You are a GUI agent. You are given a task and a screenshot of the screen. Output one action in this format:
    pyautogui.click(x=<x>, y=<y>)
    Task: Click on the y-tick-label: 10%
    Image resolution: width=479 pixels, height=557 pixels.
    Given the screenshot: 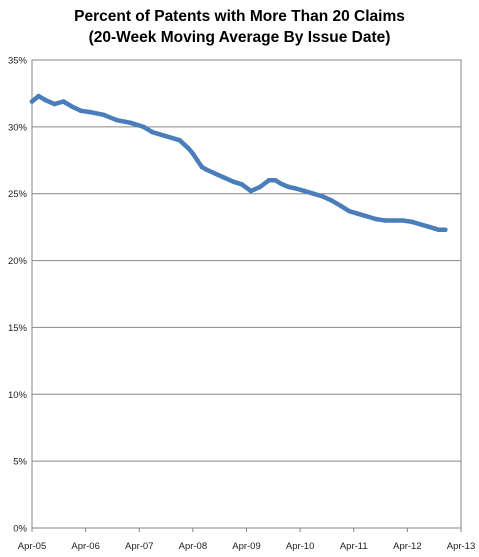 What is the action you would take?
    pyautogui.click(x=18, y=395)
    